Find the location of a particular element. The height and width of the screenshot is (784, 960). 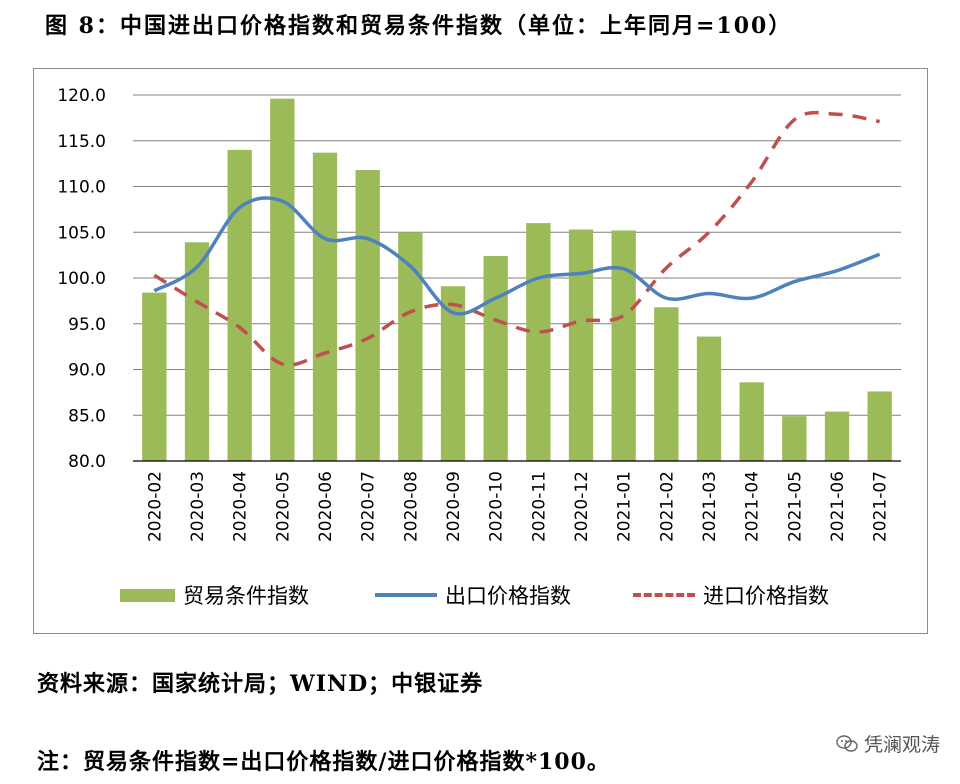

x-tick-label: 2020-07 is located at coordinates (369, 506).